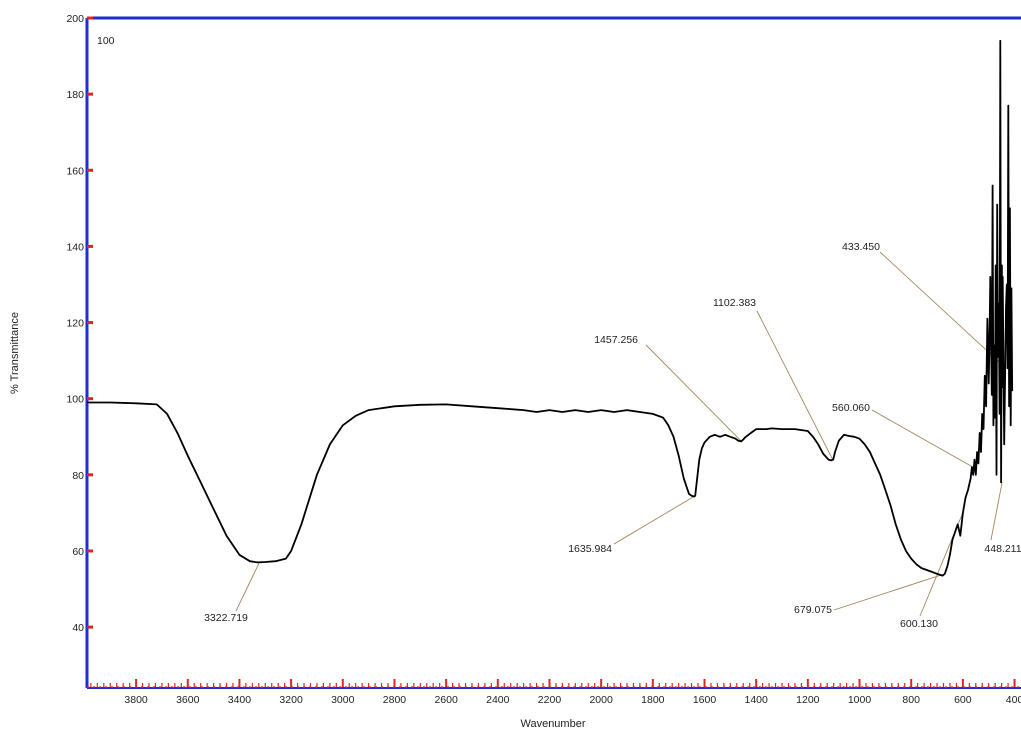 This screenshot has width=1021, height=731. What do you see at coordinates (963, 700) in the screenshot?
I see `x-tick-label: 600` at bounding box center [963, 700].